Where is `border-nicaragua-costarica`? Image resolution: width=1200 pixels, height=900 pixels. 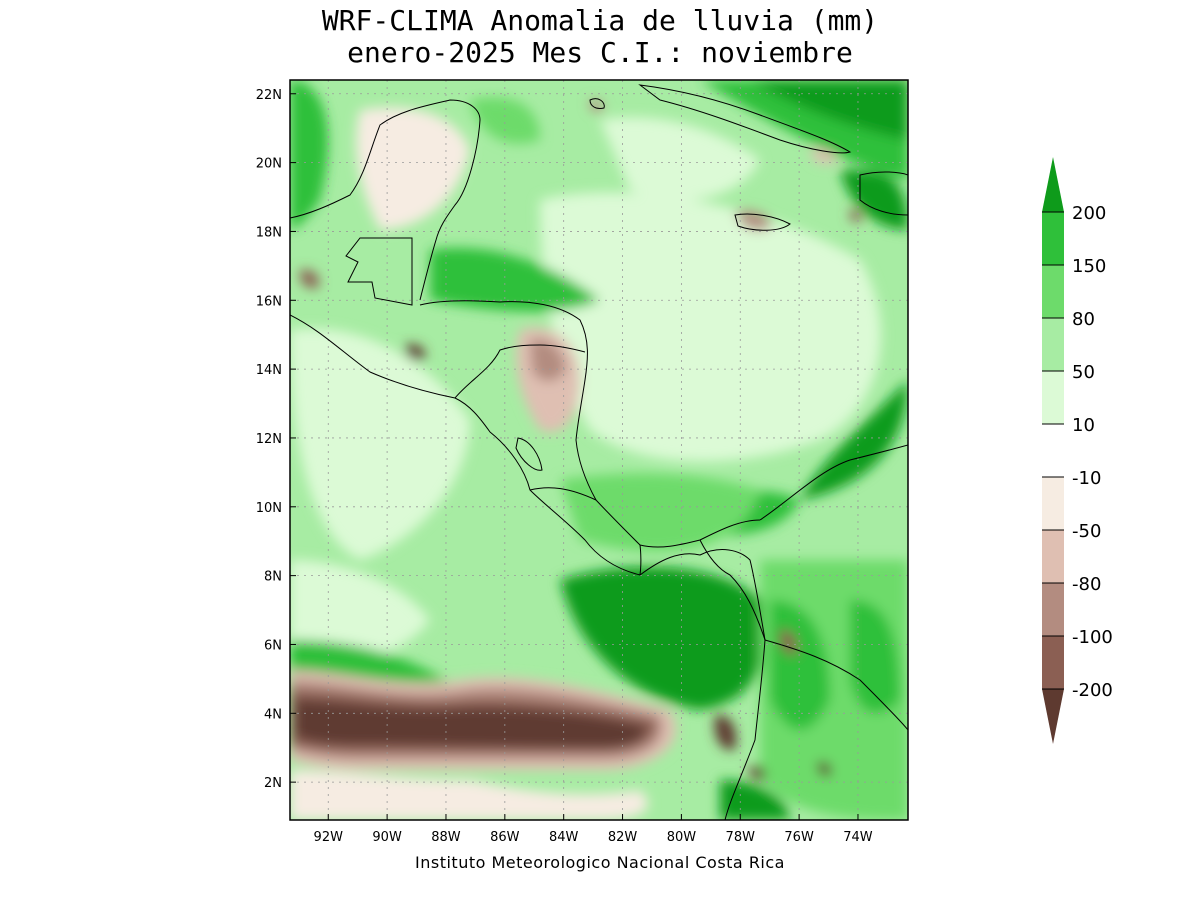 border-nicaragua-costarica is located at coordinates (563, 494).